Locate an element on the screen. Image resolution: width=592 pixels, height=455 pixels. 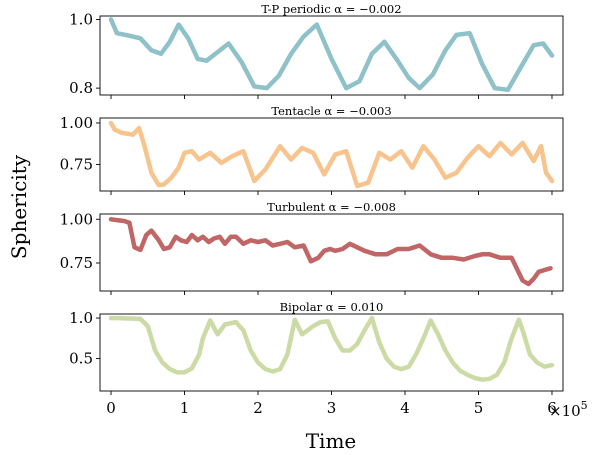
y-tick-label: 0.5 is located at coordinates (81, 359).